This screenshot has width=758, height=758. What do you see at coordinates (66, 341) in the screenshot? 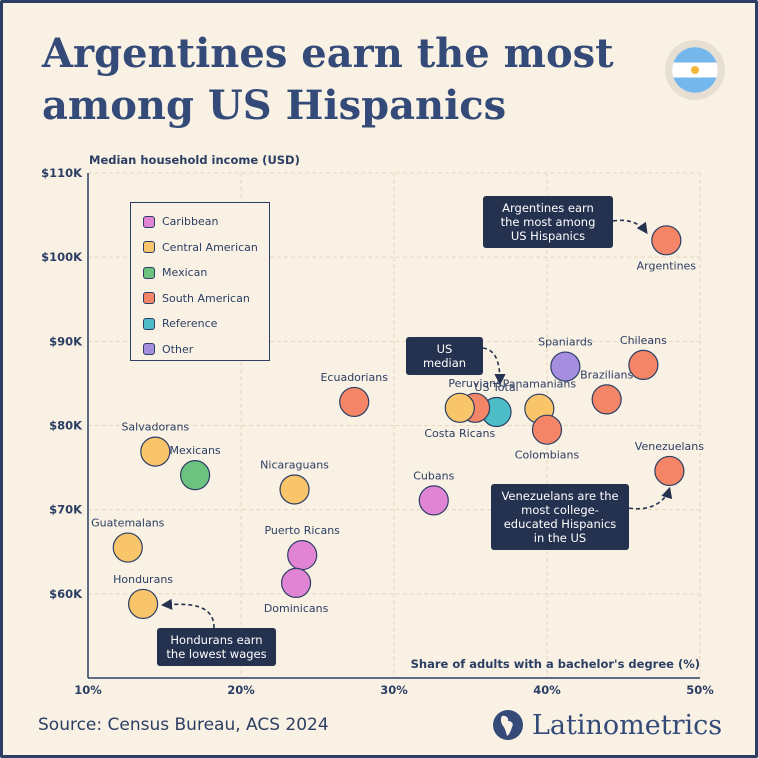
I see `y-tick-label: $90K` at bounding box center [66, 341].